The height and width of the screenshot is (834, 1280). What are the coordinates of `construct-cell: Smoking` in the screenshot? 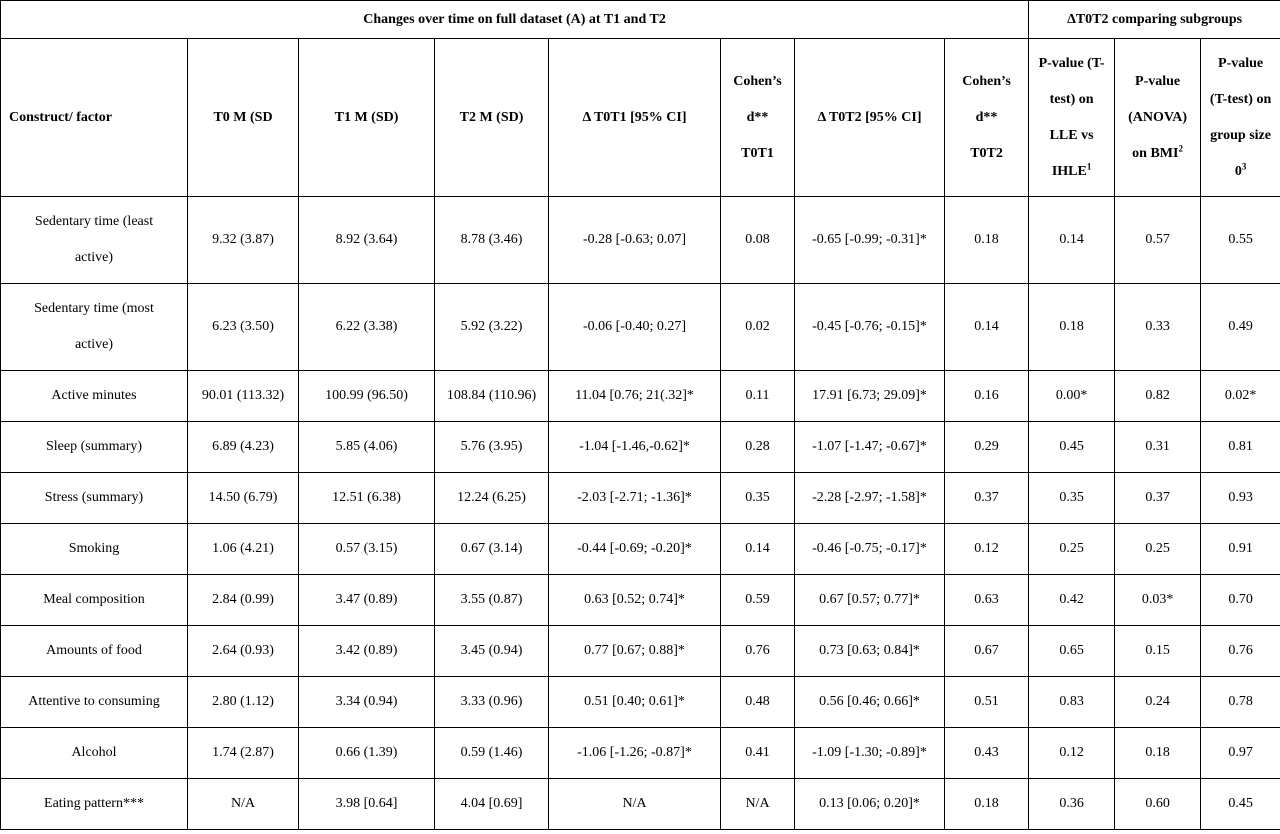 It's located at (94, 549).